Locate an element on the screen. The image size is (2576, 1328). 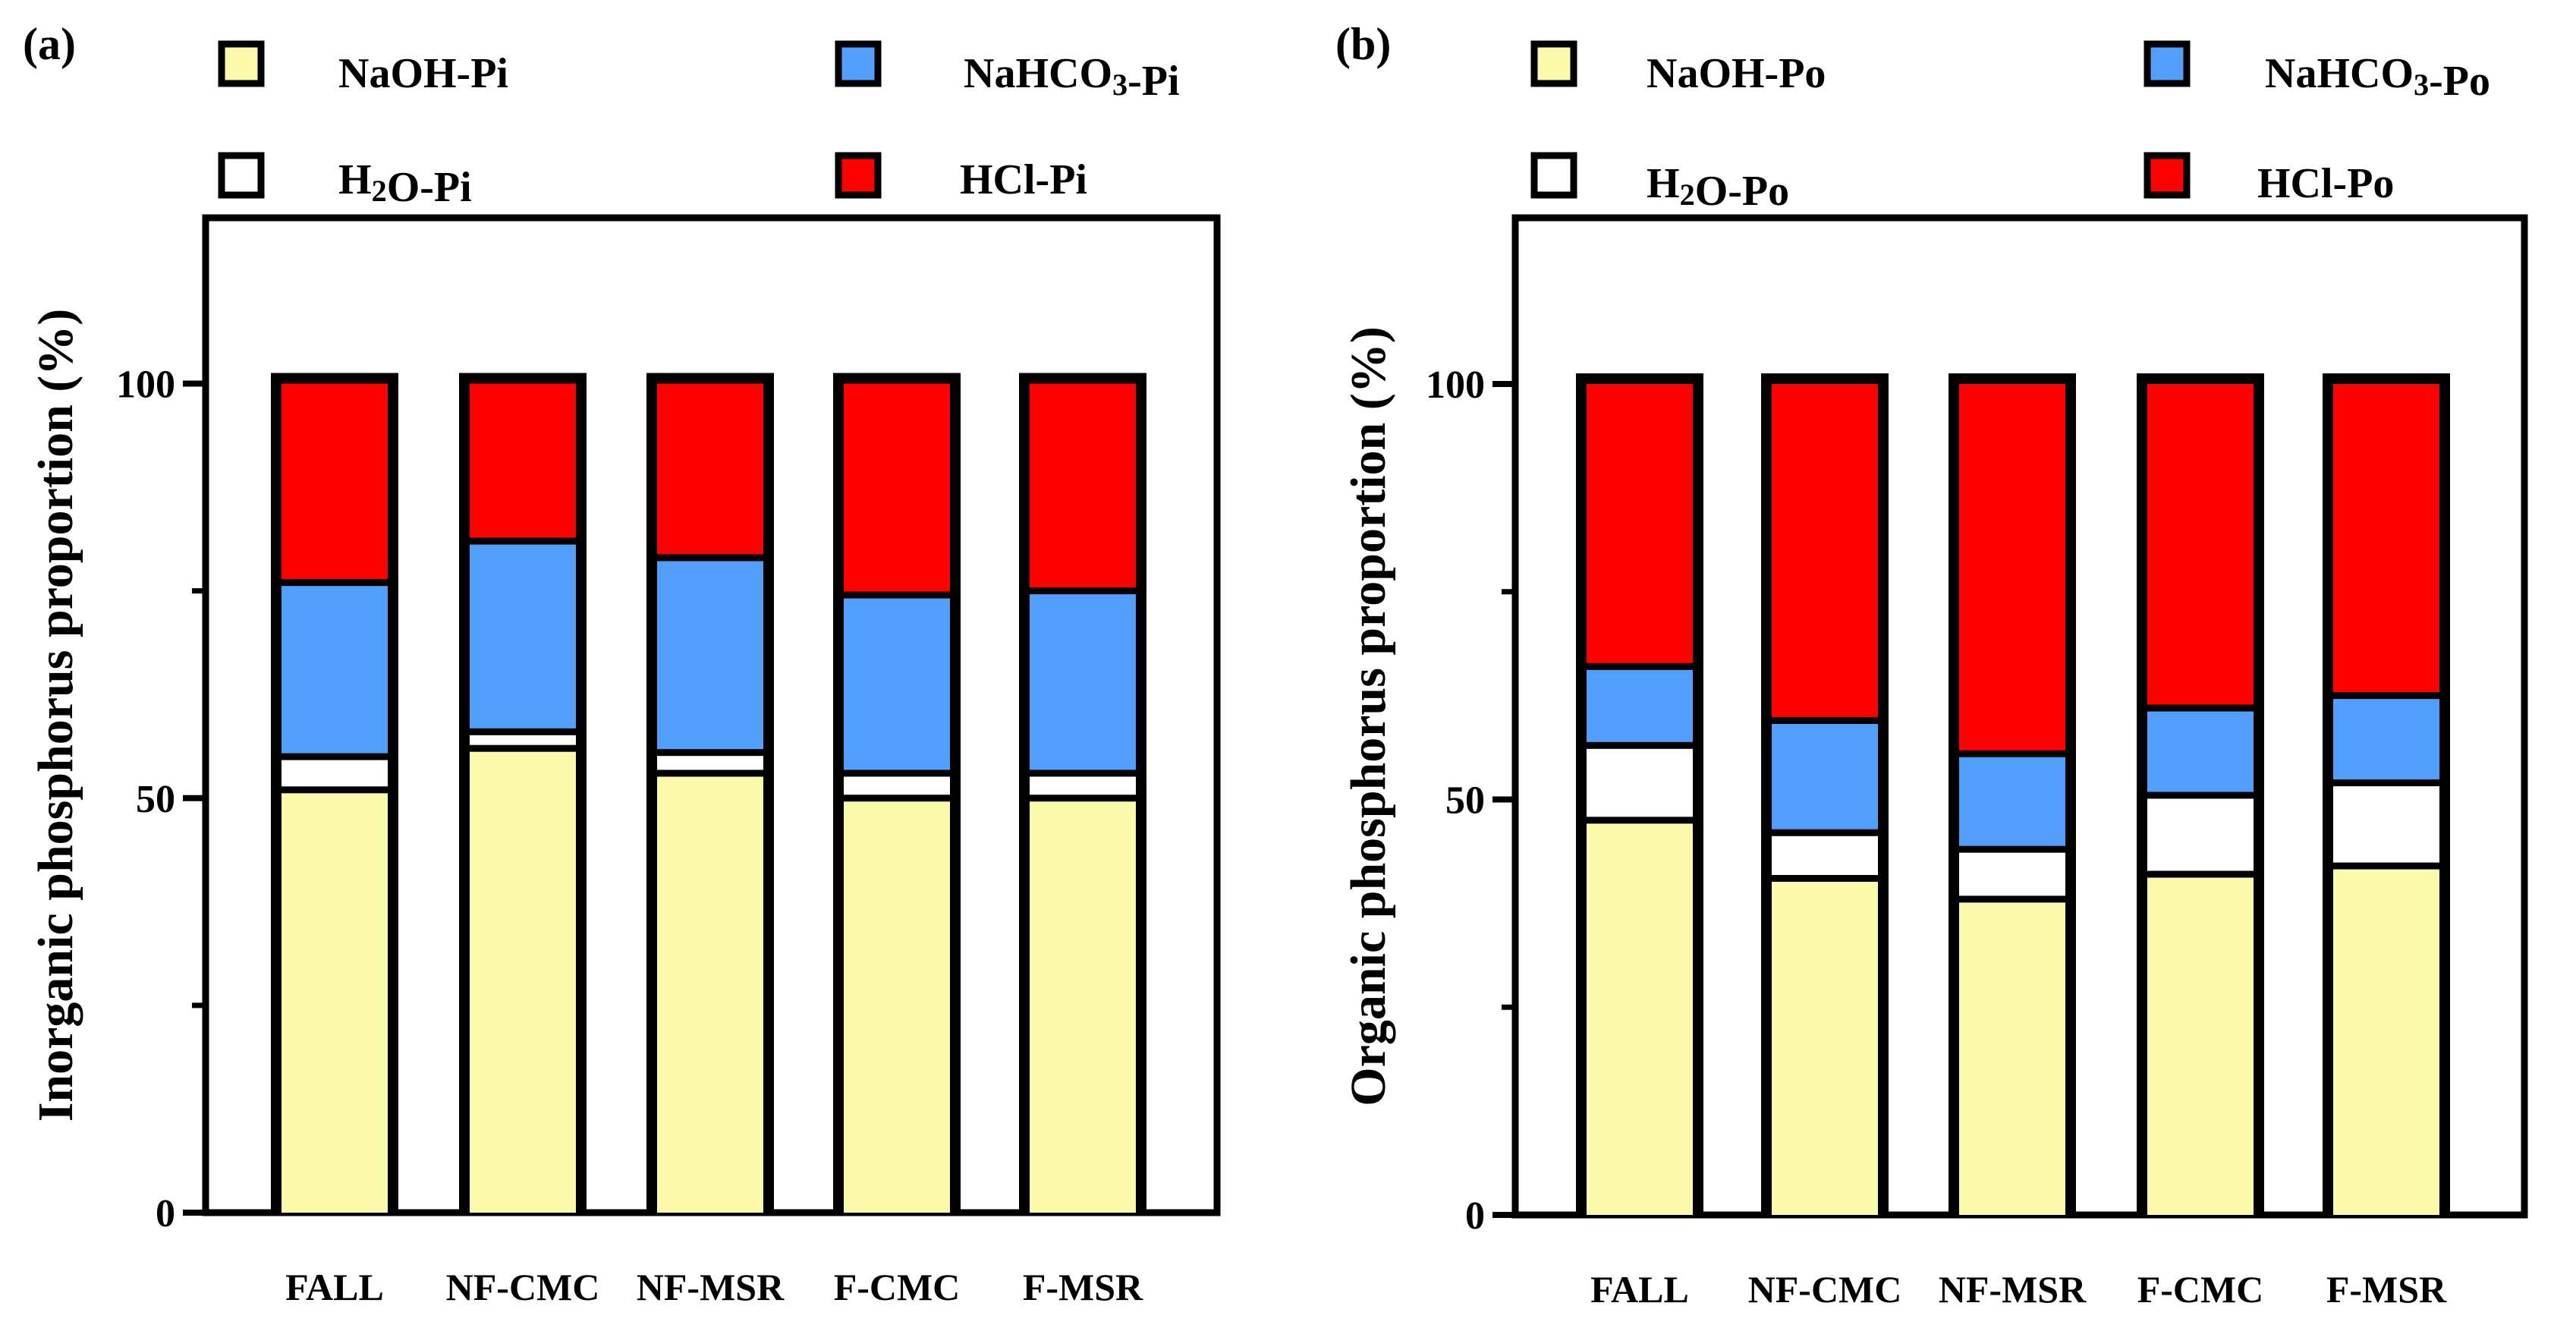
legend-label: H2O-Po is located at coordinates (1718, 187).